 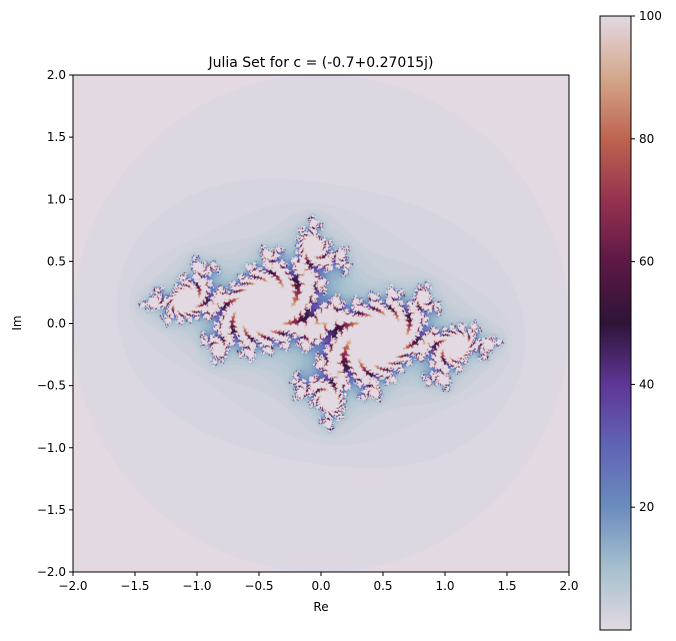 What do you see at coordinates (17, 322) in the screenshot?
I see `y-axis-label: Im` at bounding box center [17, 322].